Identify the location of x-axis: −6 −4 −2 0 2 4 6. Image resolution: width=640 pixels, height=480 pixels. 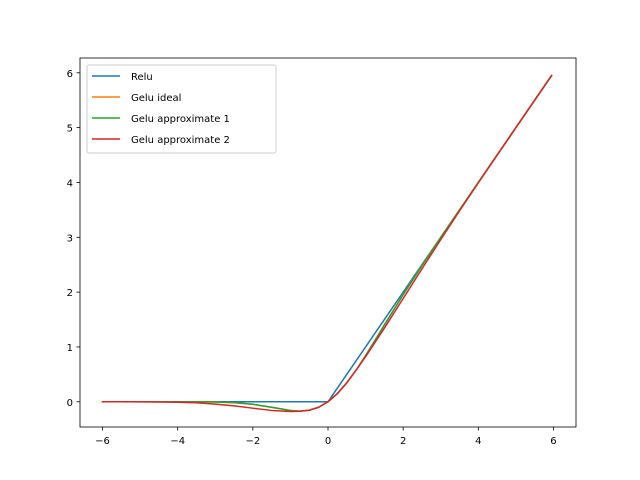
(326, 437).